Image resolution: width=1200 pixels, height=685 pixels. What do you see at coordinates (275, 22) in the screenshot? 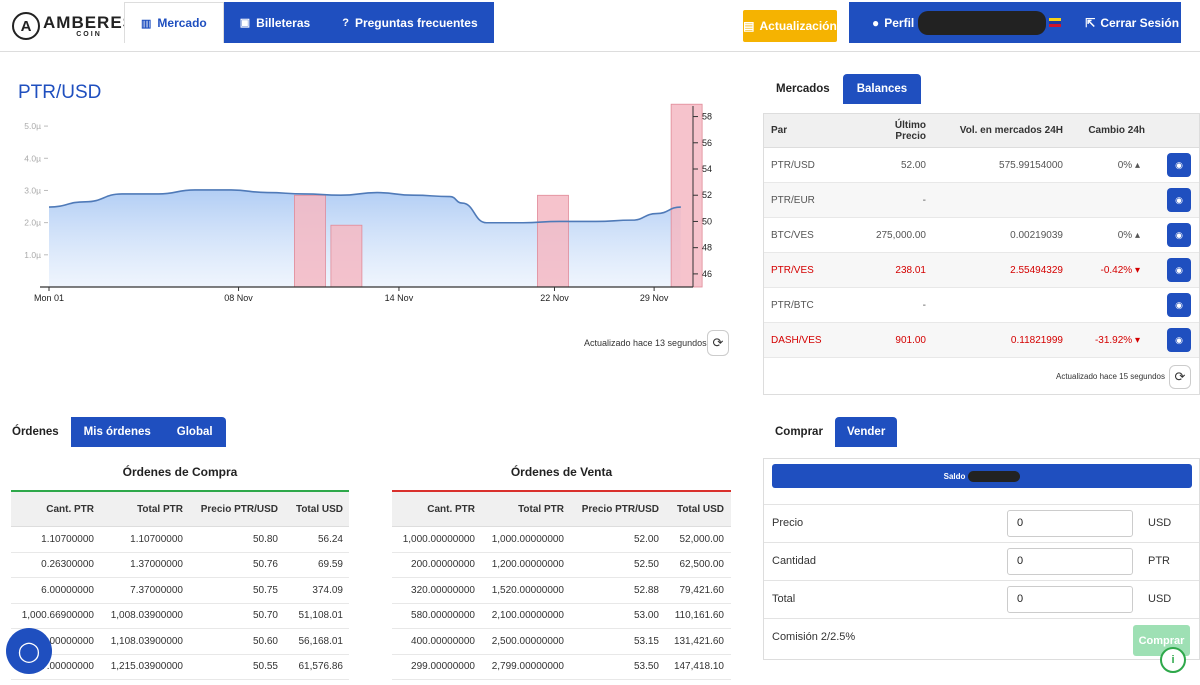
I see `nav-tab-billeteras: ▣ Billeteras` at bounding box center [275, 22].